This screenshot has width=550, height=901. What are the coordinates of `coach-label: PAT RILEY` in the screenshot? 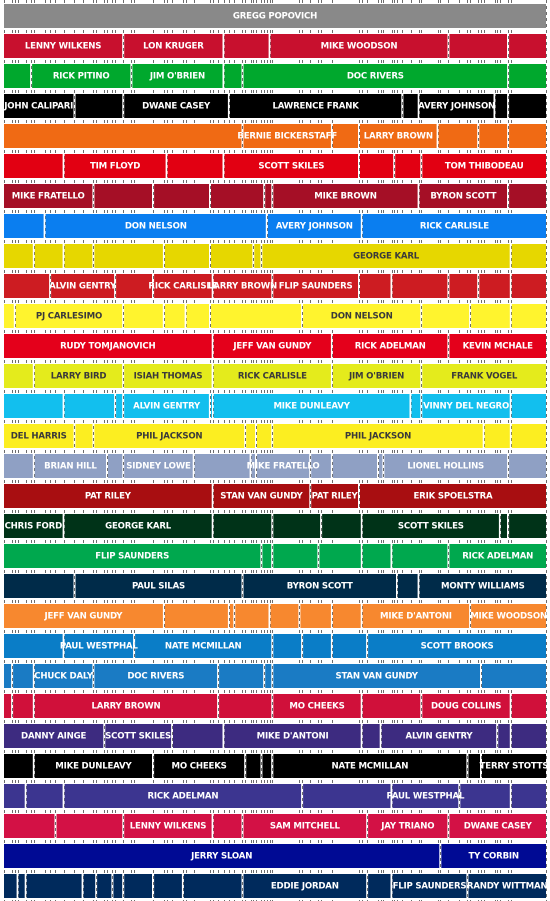 It's located at (108, 497).